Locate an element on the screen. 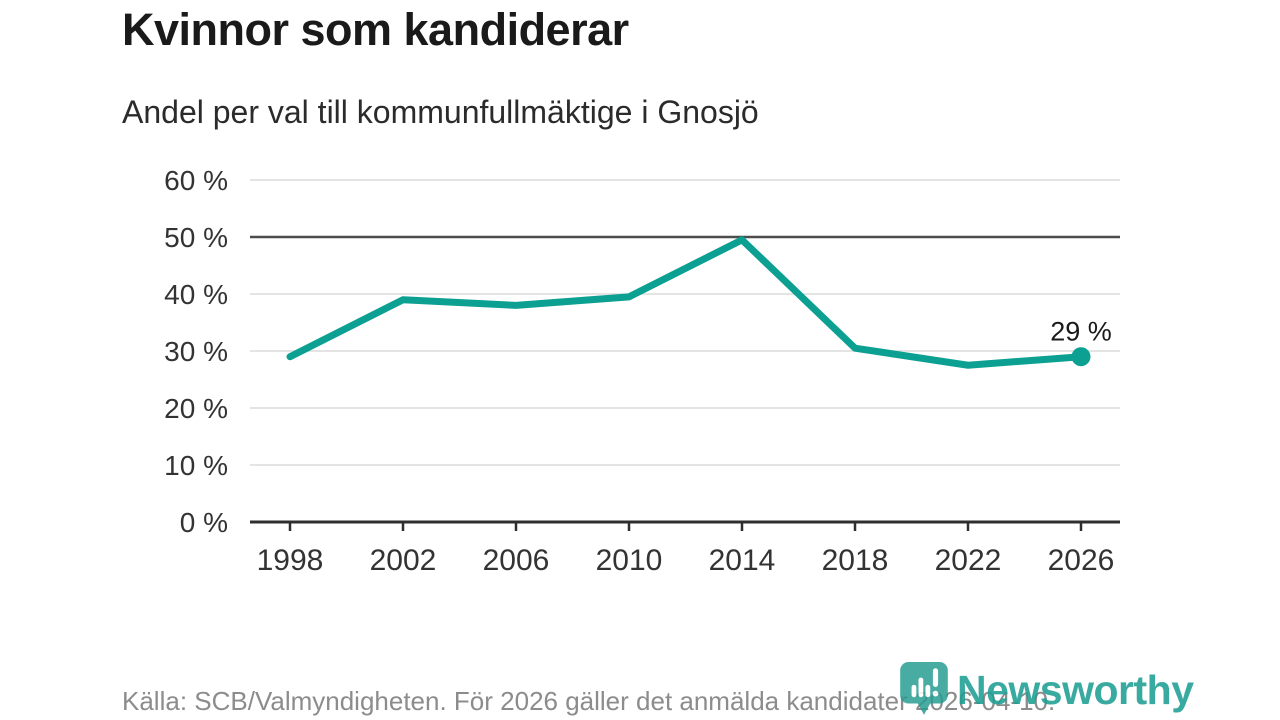 Image resolution: width=1280 pixels, height=720 pixels. data-point-dot is located at coordinates (1081, 357).